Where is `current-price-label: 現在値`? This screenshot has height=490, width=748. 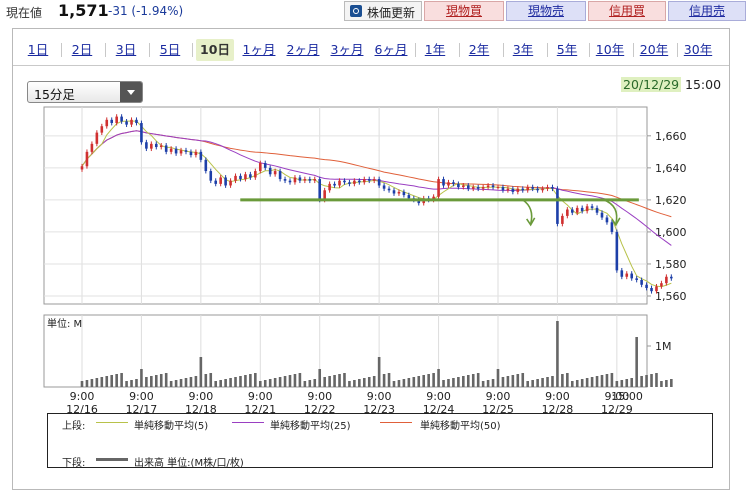 current-price-label: 現在値 is located at coordinates (24, 13).